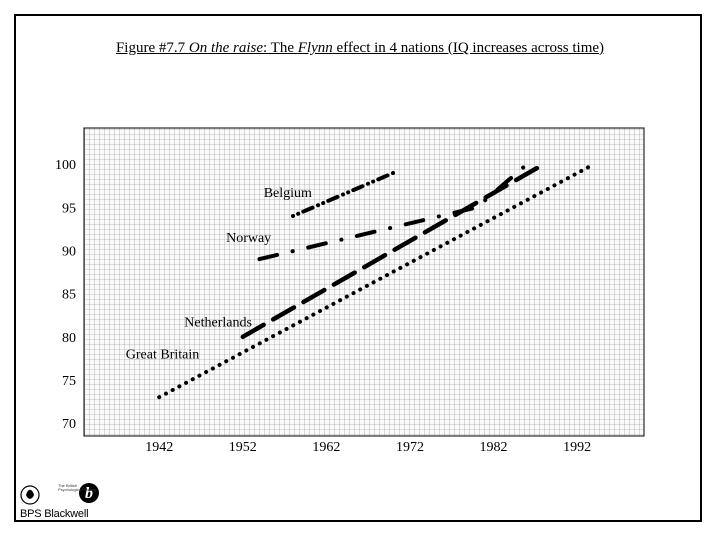  Describe the element at coordinates (343, 194) in the screenshot. I see `series-line-belgium` at that location.